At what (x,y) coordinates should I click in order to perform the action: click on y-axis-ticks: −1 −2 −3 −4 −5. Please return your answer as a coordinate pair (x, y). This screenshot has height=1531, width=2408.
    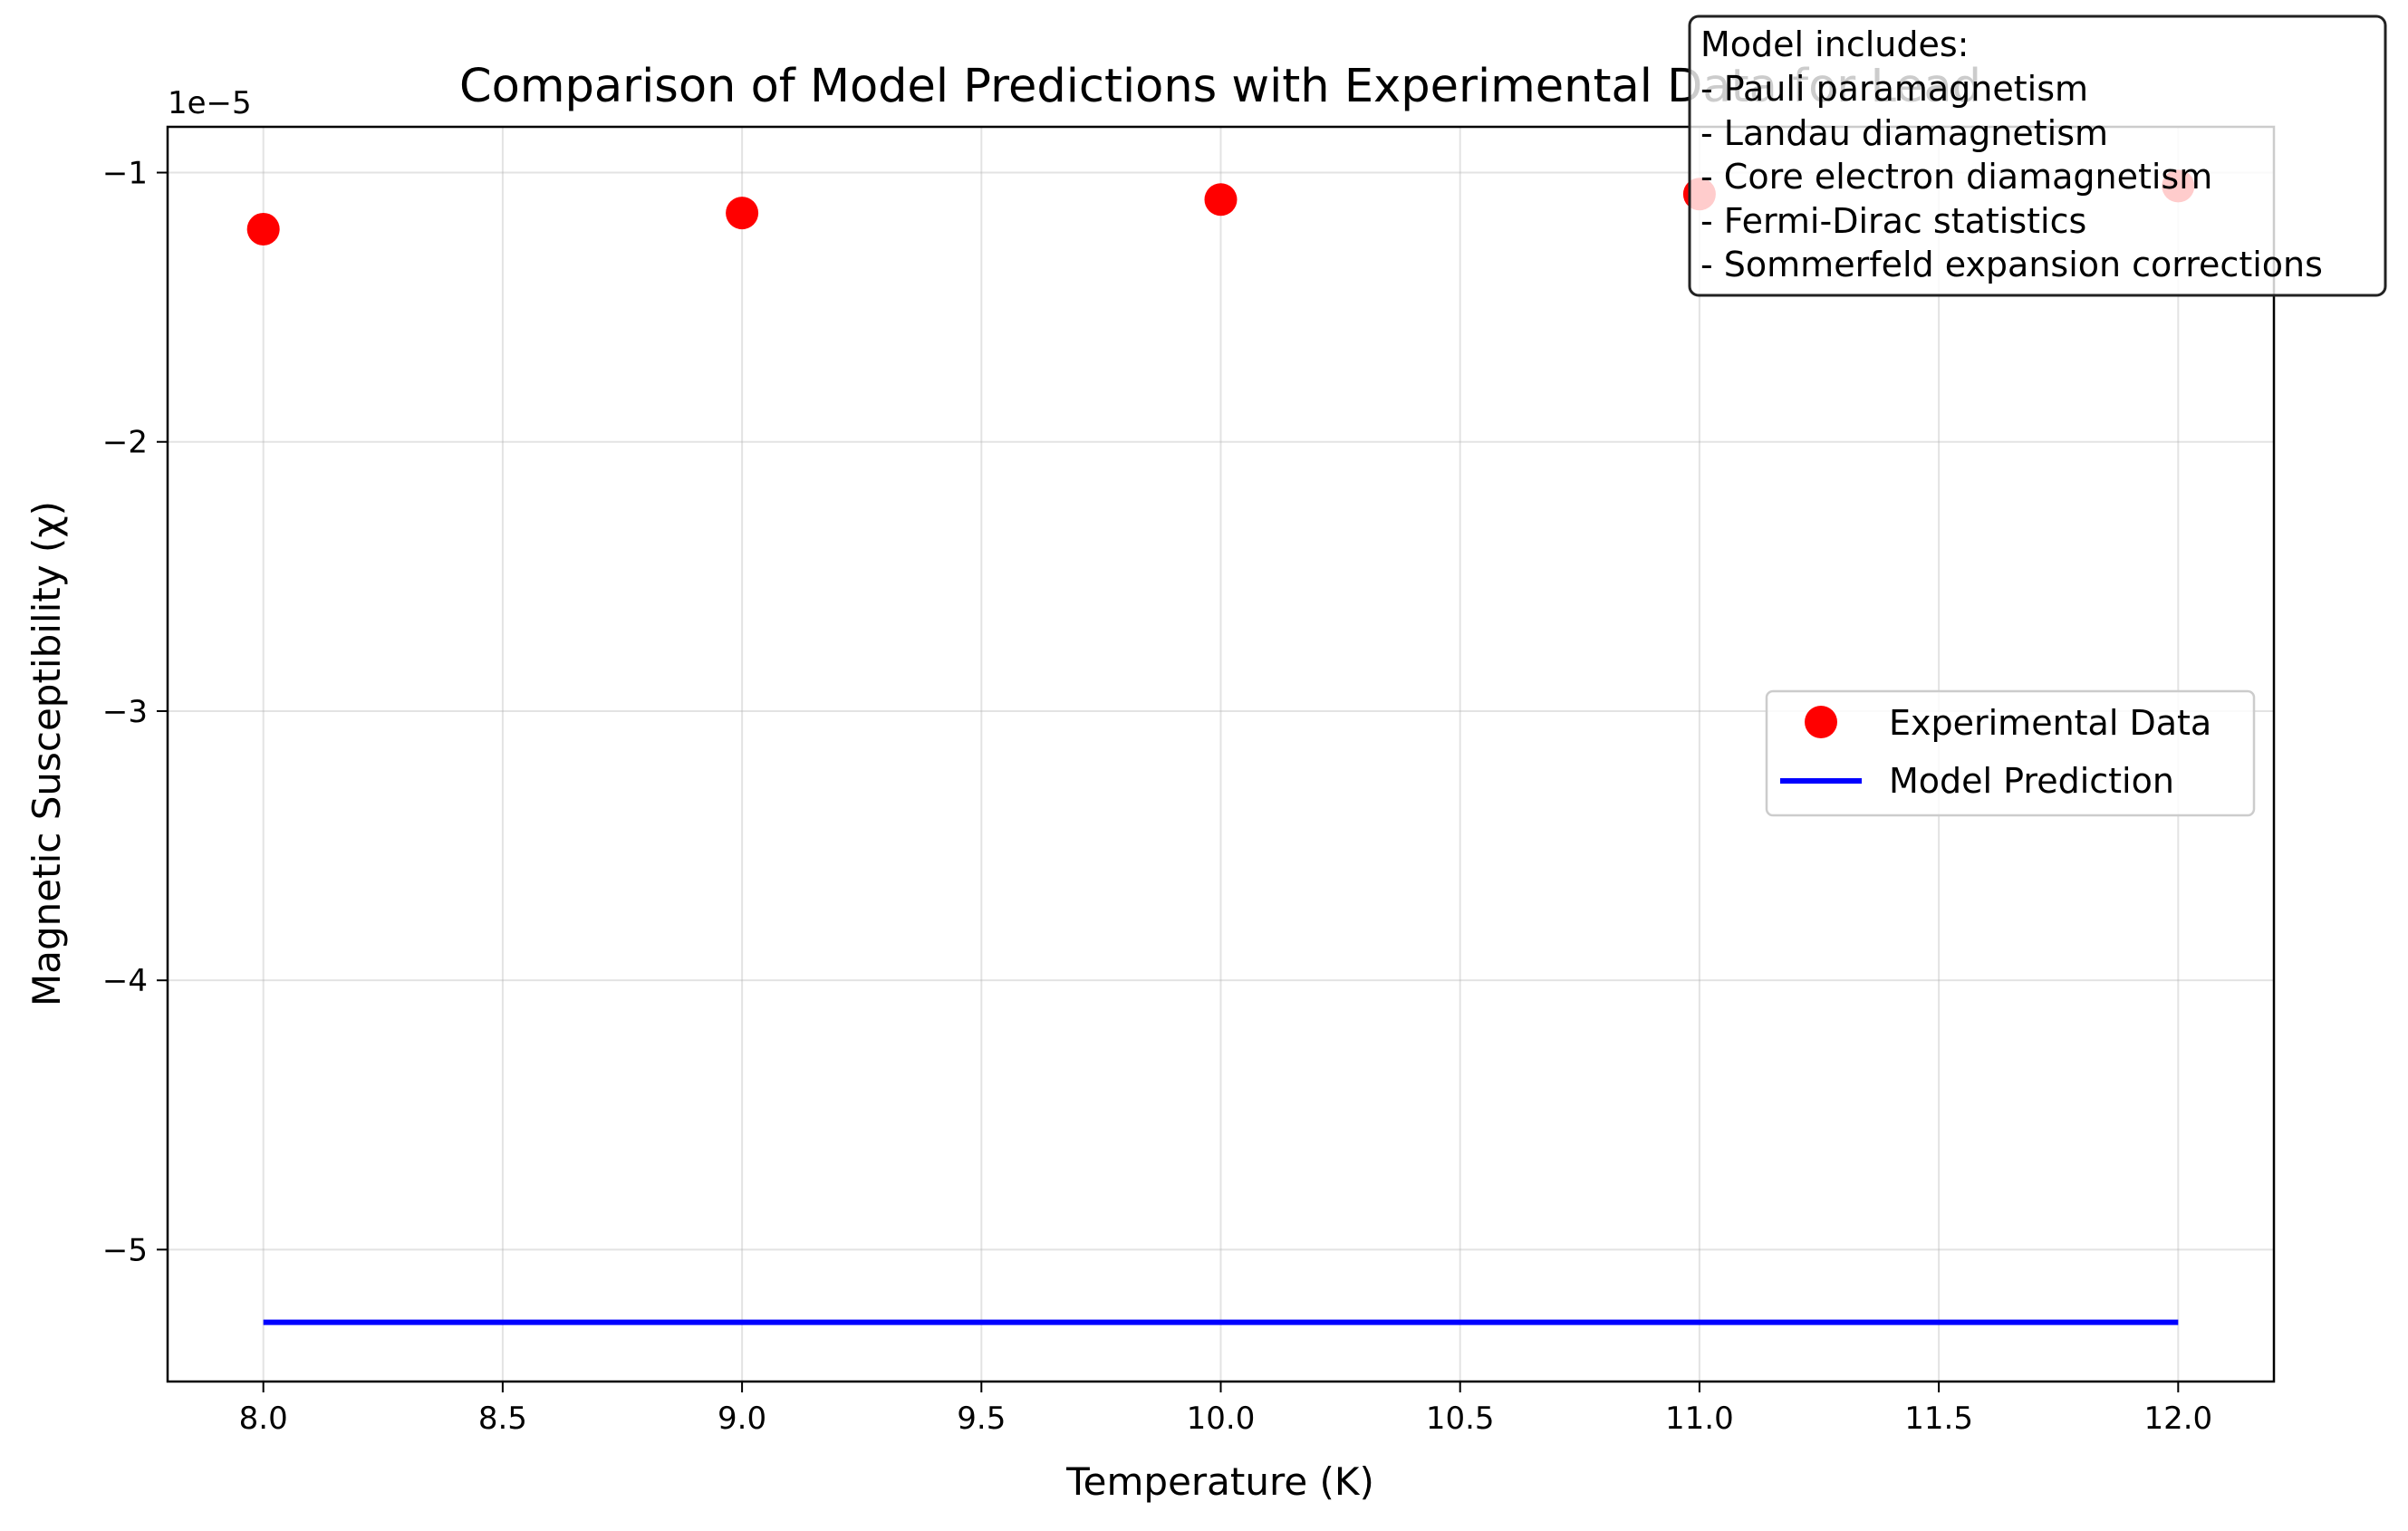
    Looking at the image, I should click on (135, 712).